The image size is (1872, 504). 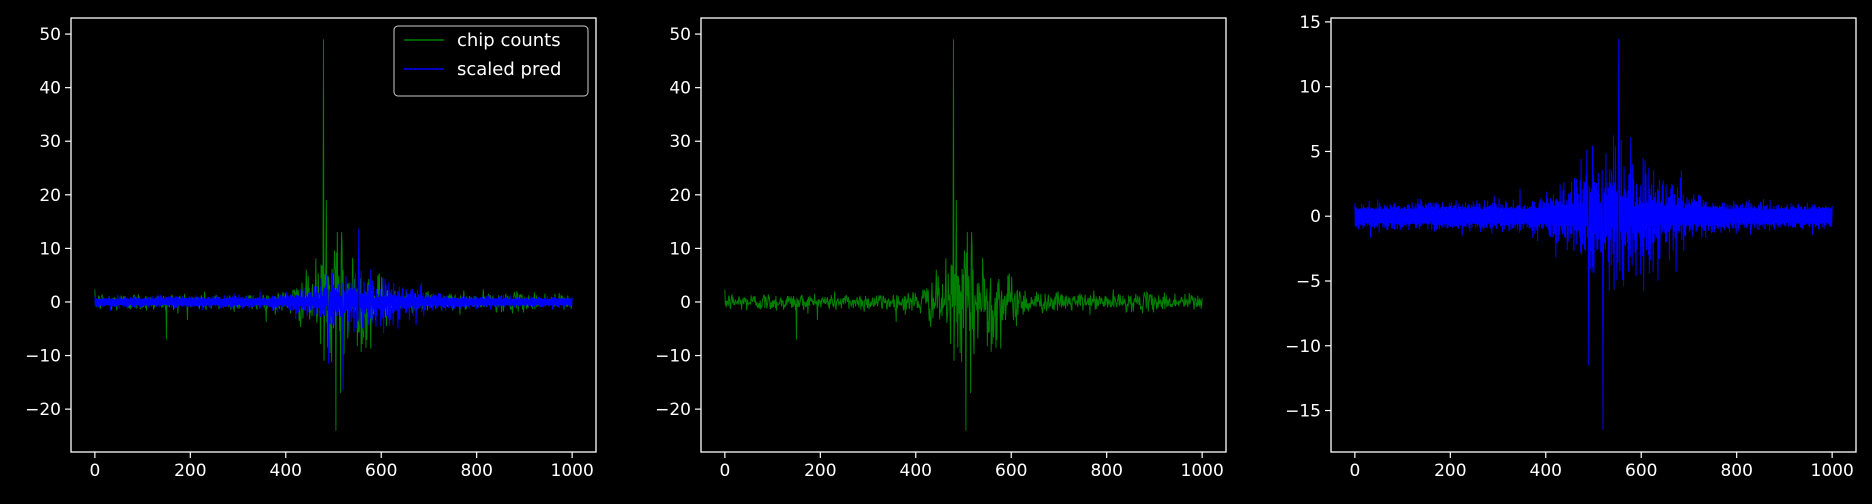 What do you see at coordinates (1303, 412) in the screenshot?
I see `y-tick-label: −15` at bounding box center [1303, 412].